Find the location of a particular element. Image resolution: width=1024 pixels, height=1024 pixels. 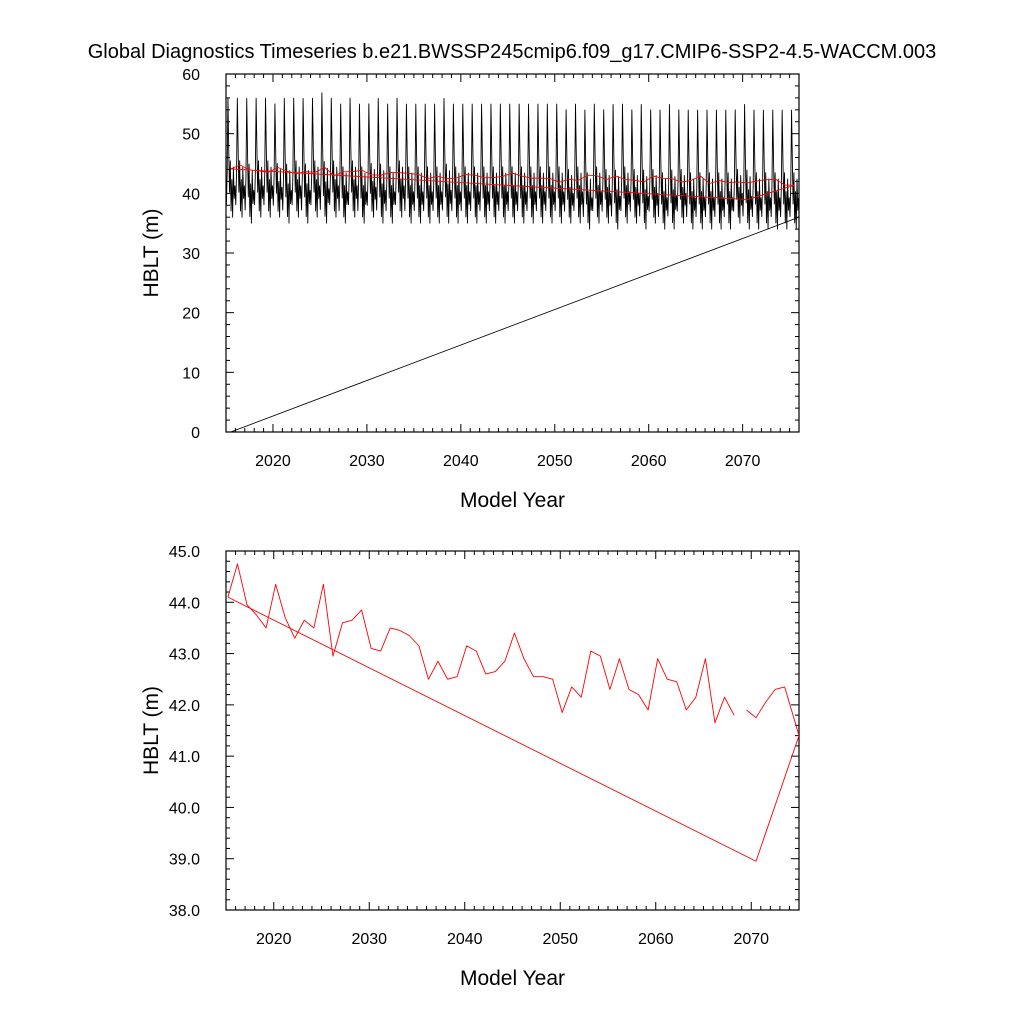

y-tick-label: 38.0 is located at coordinates (184, 911).